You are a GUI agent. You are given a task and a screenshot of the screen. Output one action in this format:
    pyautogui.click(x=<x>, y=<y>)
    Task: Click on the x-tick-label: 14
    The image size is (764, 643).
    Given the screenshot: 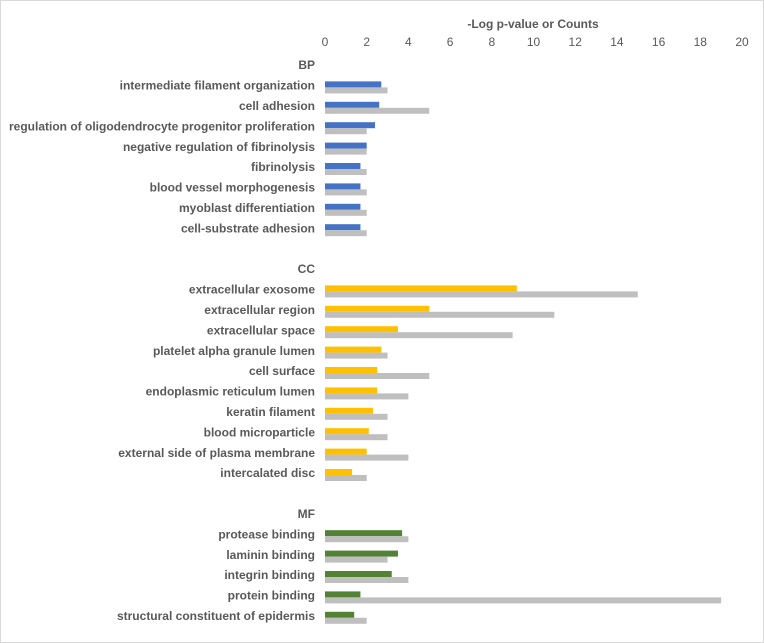 What is the action you would take?
    pyautogui.click(x=617, y=42)
    